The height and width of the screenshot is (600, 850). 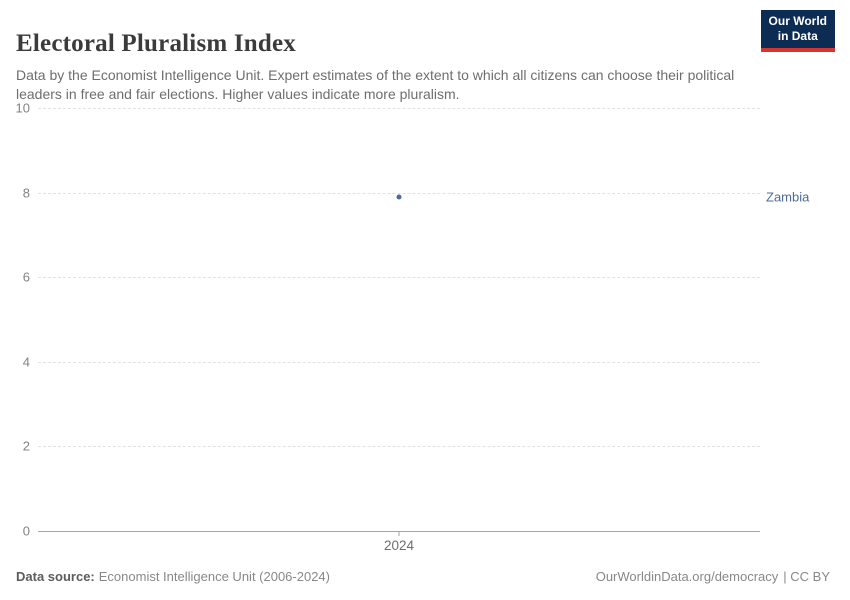 I want to click on y-tick-label: 4, so click(x=26, y=362).